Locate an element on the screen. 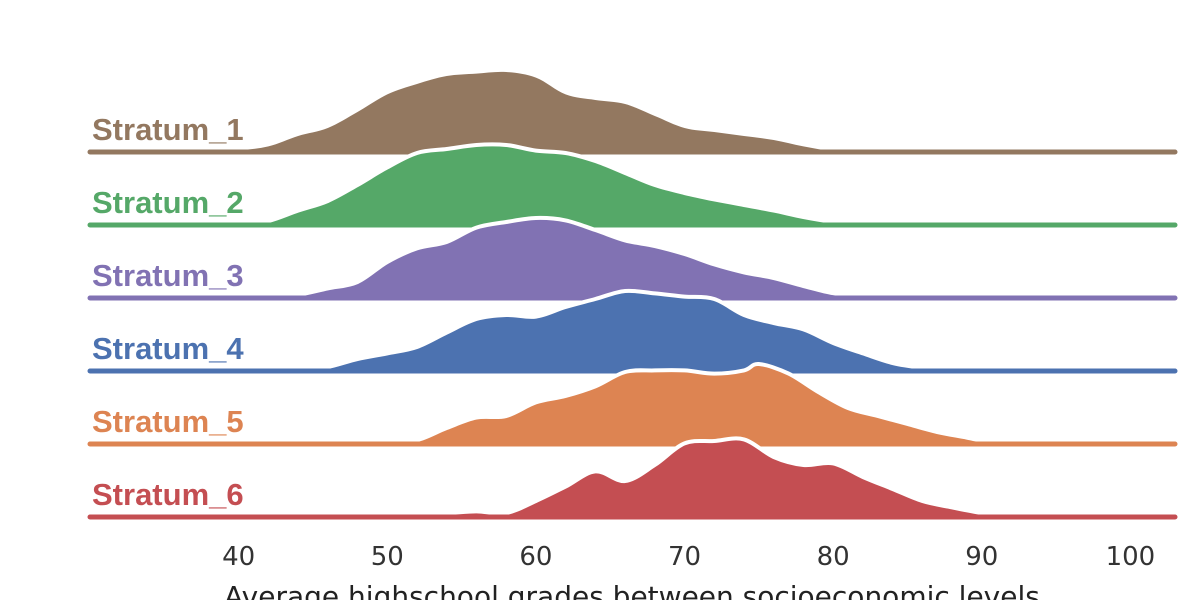  series-label: Stratum_4 is located at coordinates (168, 348).